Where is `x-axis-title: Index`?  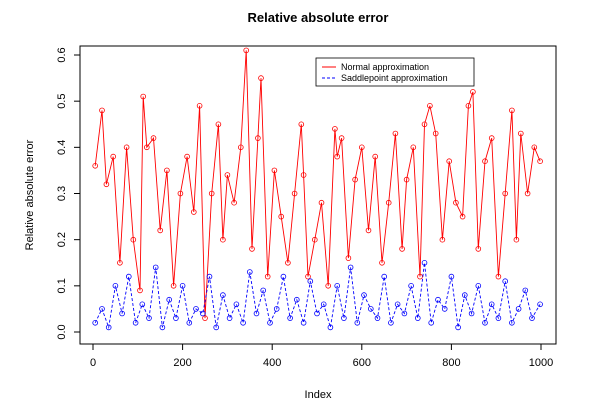
x-axis-title: Index is located at coordinates (318, 395).